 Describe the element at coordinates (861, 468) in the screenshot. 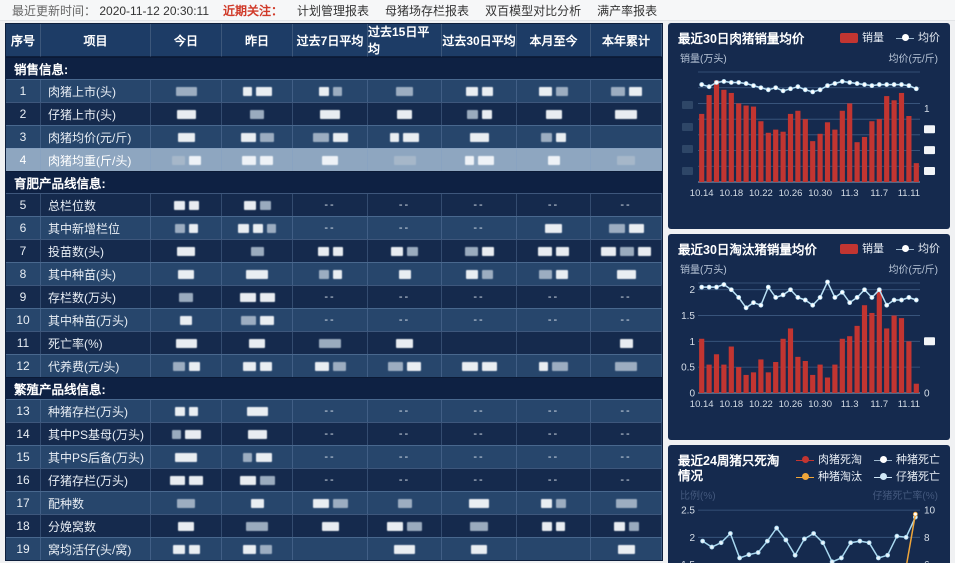

I see `chart-legend: 肉猪死淘 种猪死亡 种猪淘汰 仔猪死亡` at that location.